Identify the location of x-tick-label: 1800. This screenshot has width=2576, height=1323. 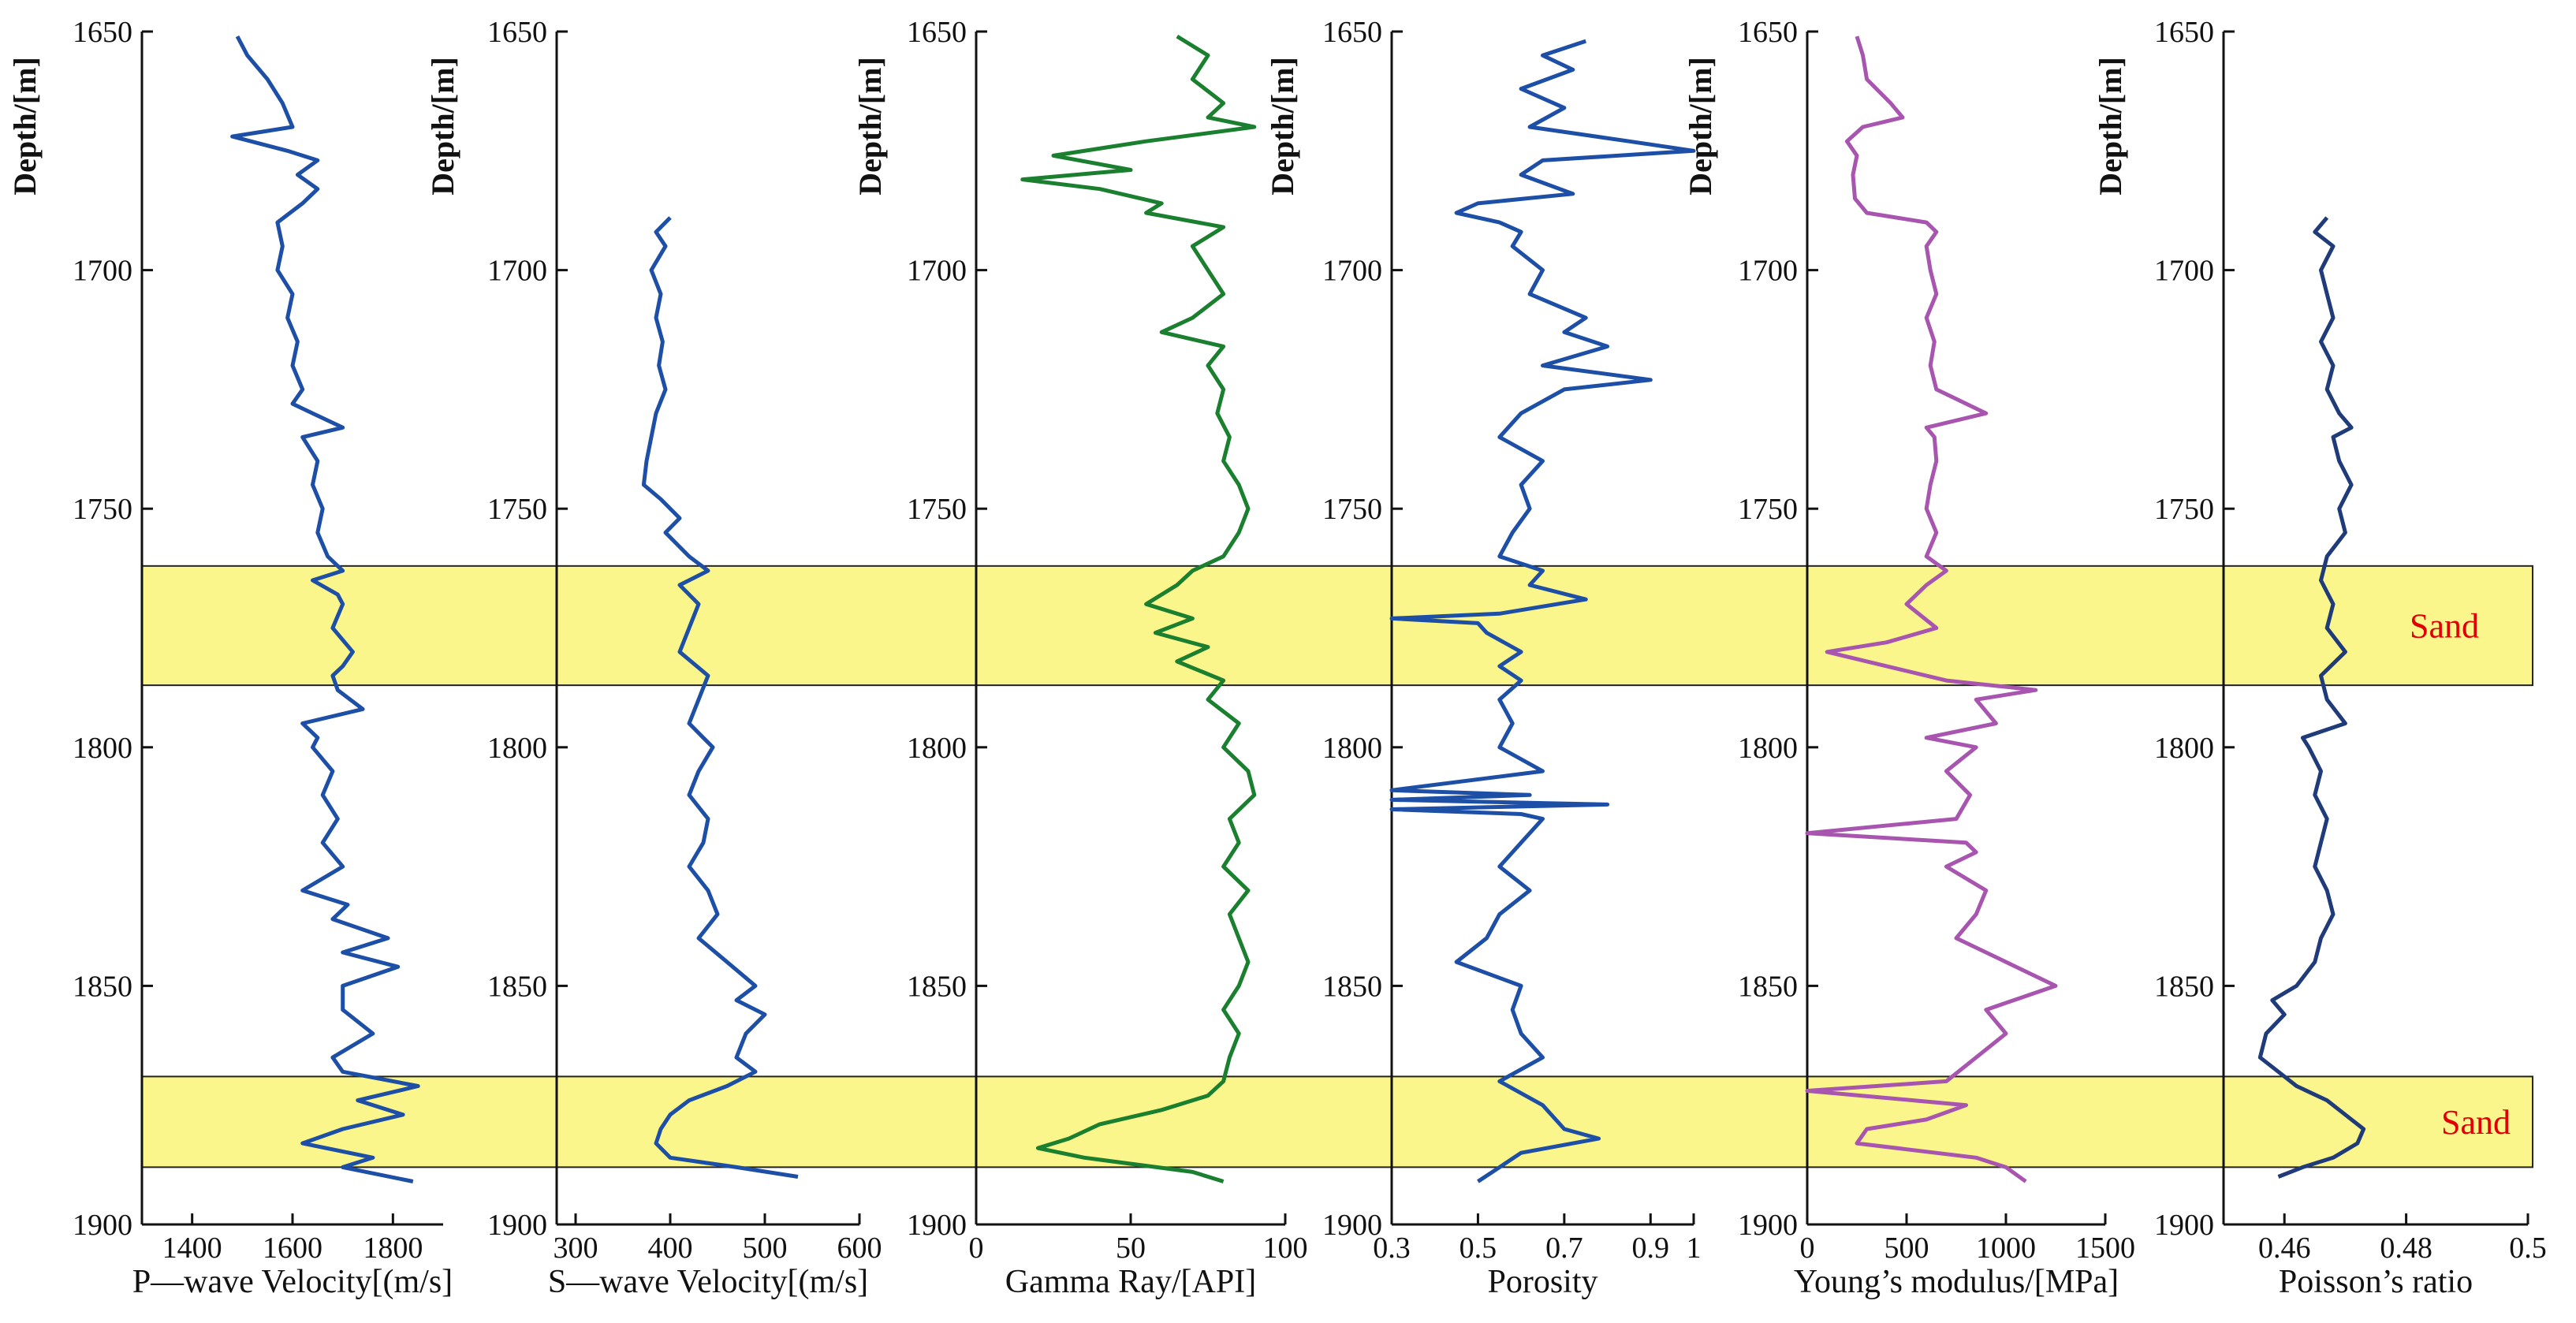
(393, 1248).